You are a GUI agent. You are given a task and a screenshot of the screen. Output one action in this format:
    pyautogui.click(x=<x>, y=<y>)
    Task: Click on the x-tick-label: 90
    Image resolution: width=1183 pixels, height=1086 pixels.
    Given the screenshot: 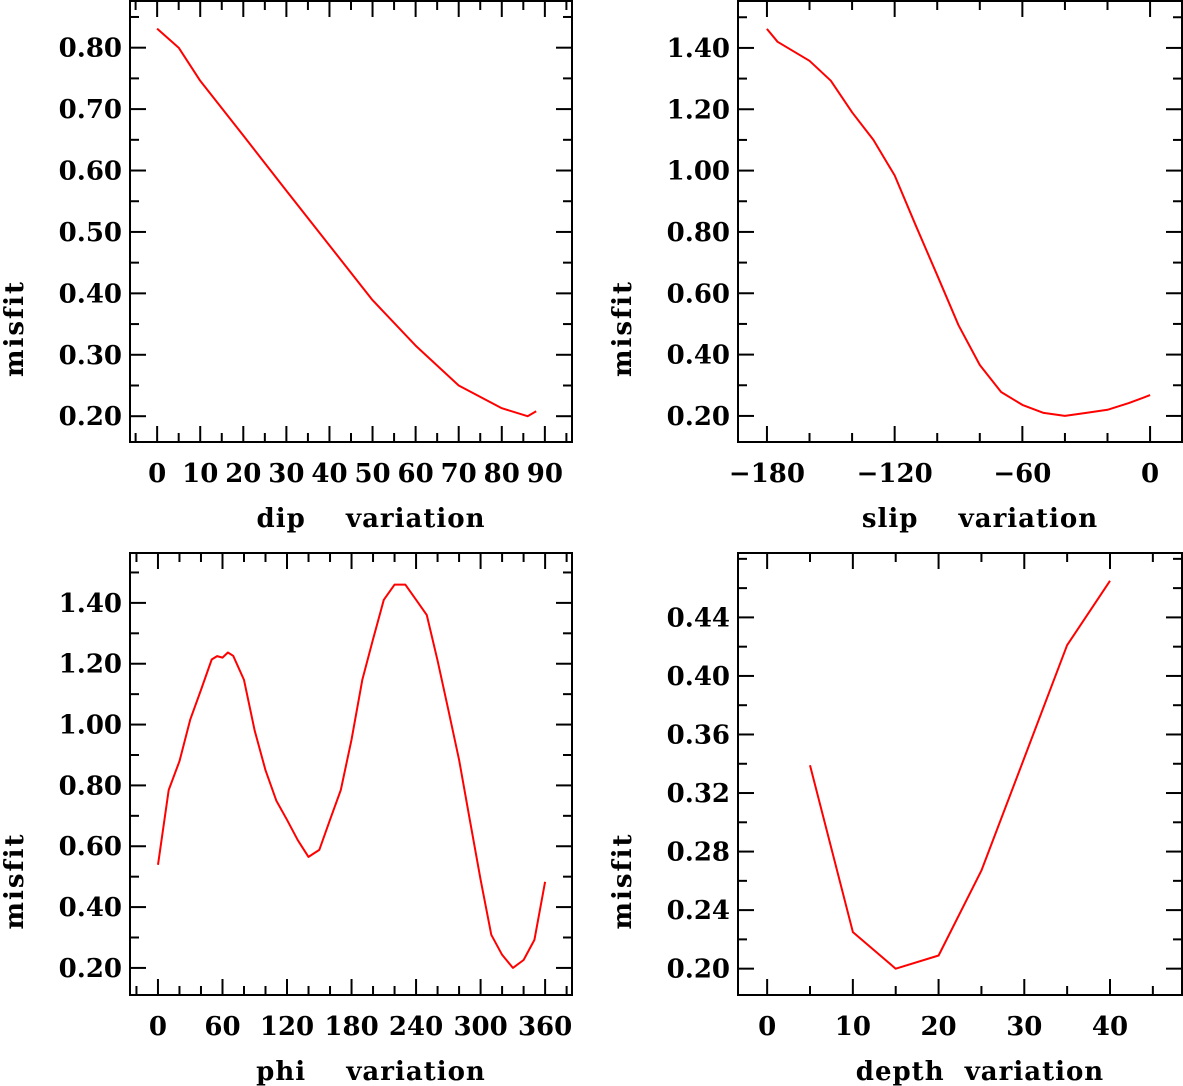 What is the action you would take?
    pyautogui.click(x=545, y=474)
    